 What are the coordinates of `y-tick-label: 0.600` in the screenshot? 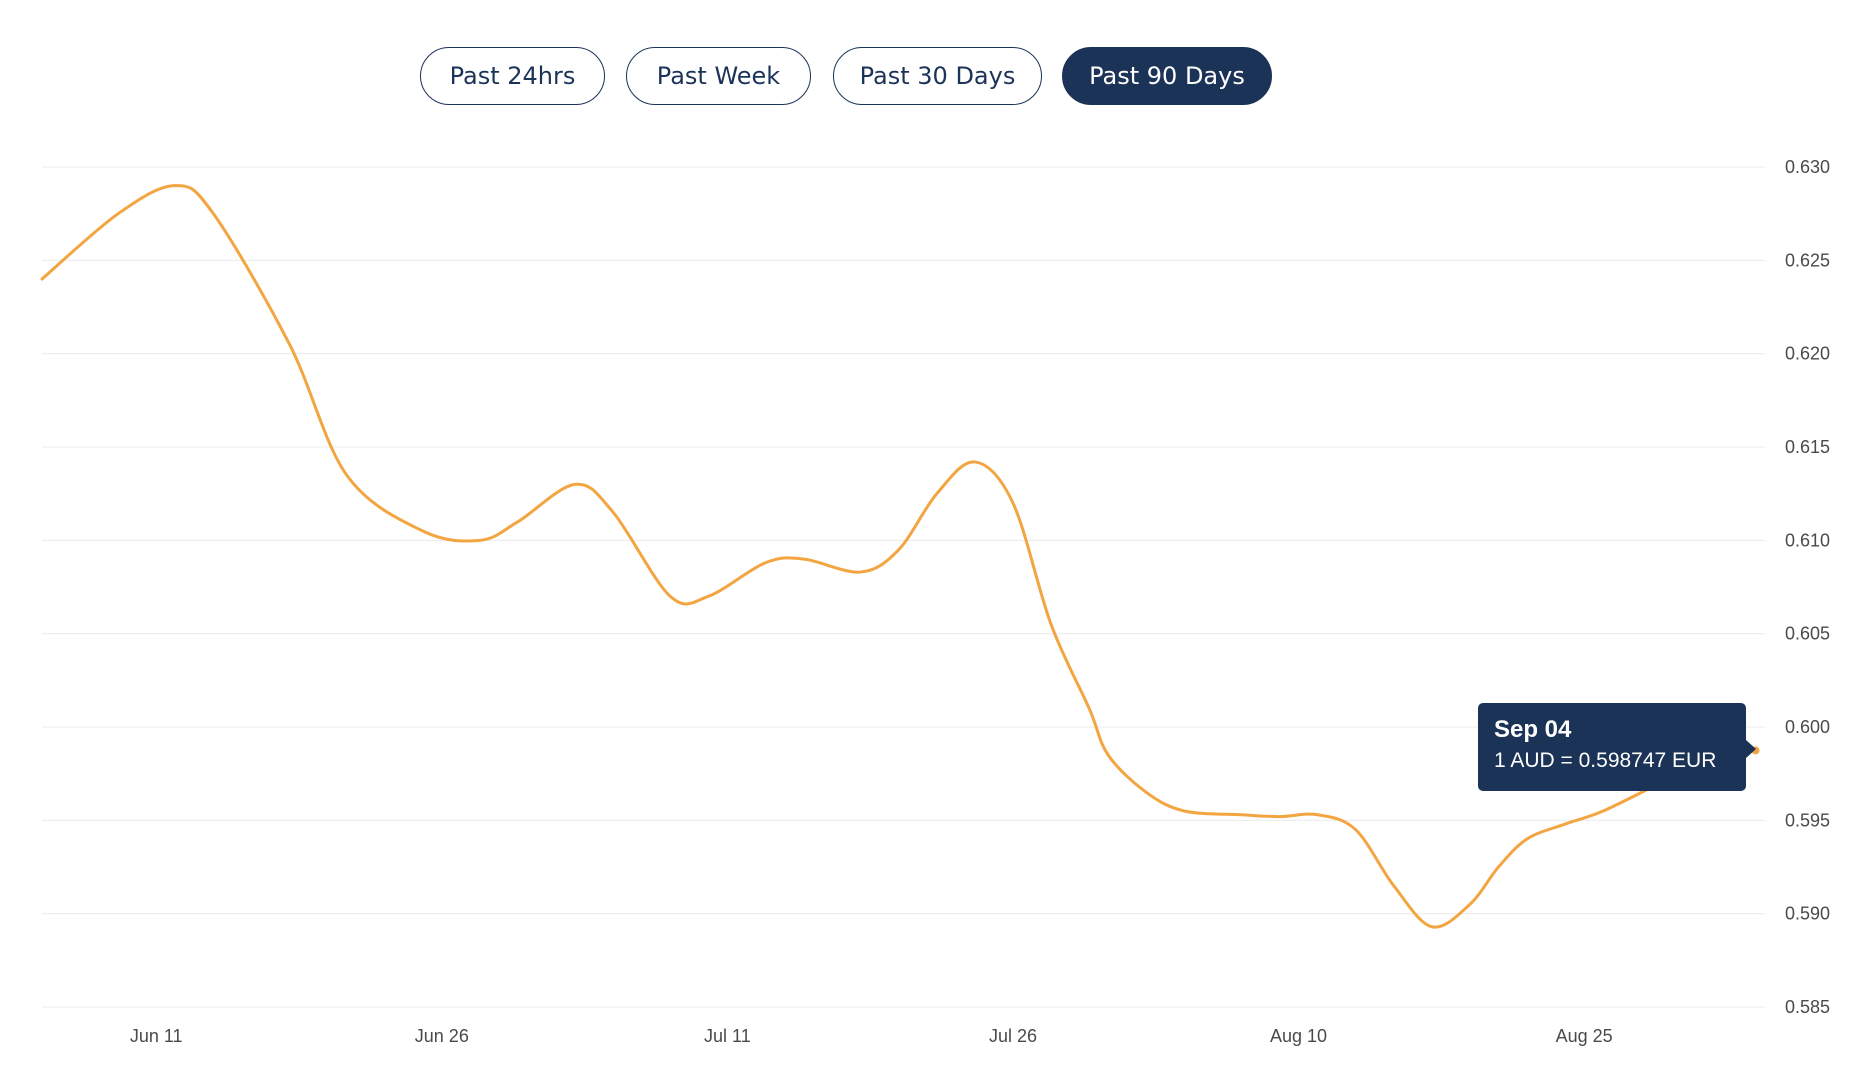 It's located at (1807, 727).